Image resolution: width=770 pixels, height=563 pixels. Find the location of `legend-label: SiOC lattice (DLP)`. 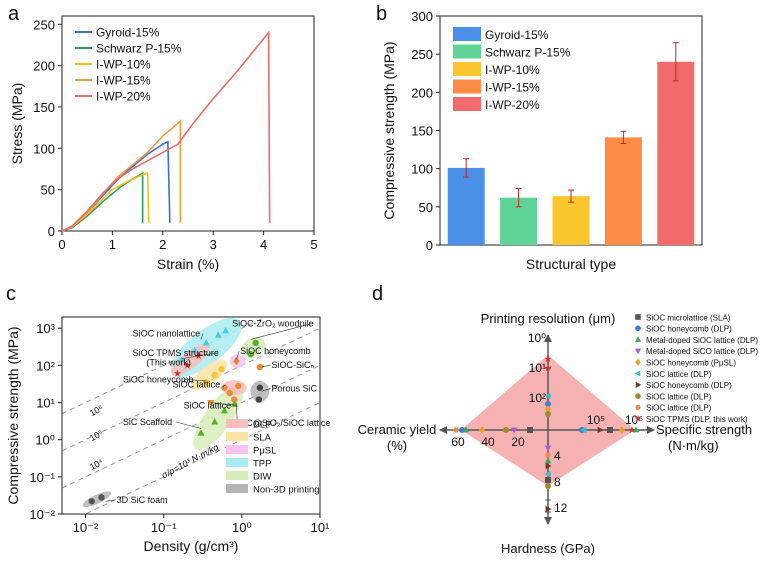

legend-label: SiOC lattice (DLP) is located at coordinates (679, 408).